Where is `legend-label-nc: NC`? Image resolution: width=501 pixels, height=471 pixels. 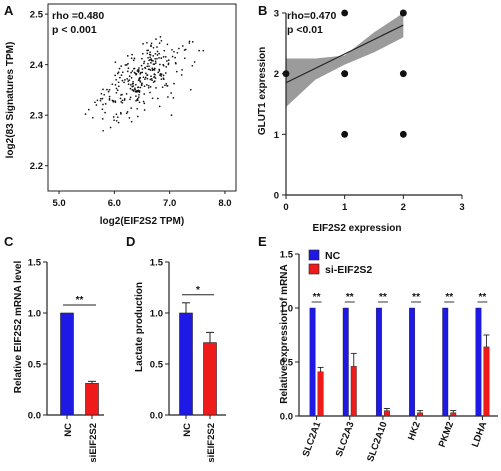 legend-label-nc: NC is located at coordinates (333, 256).